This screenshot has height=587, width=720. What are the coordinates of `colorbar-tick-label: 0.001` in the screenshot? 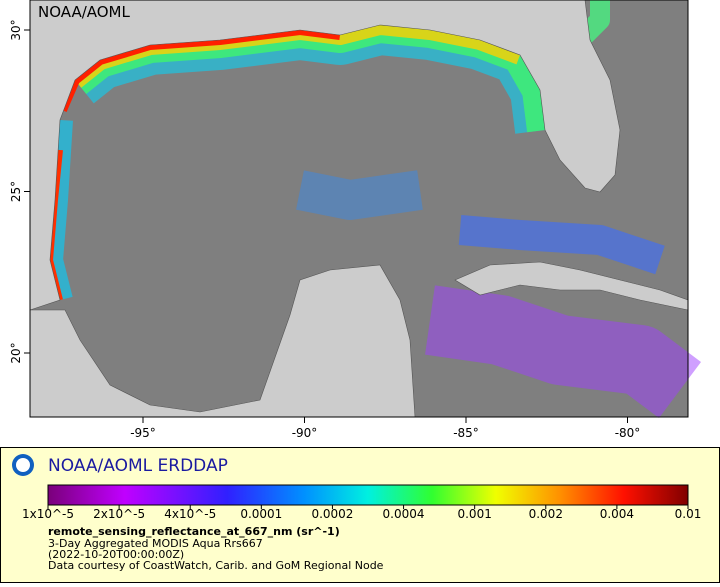 It's located at (474, 514).